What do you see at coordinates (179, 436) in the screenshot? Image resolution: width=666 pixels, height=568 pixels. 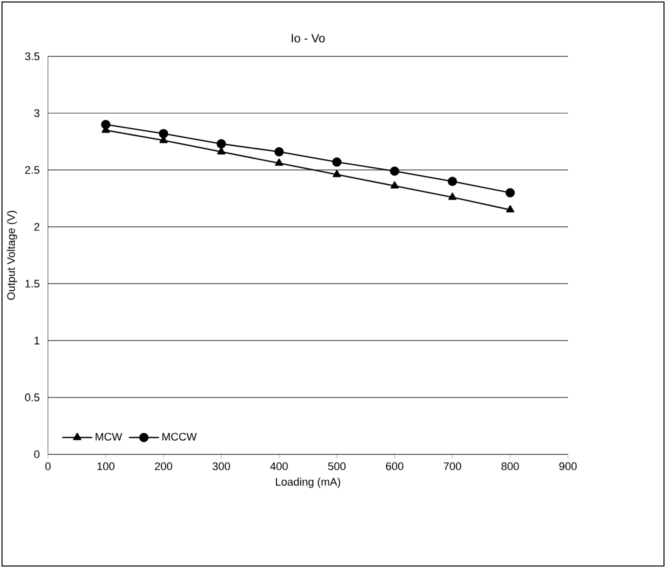 I see `legend-label: MCCW` at bounding box center [179, 436].